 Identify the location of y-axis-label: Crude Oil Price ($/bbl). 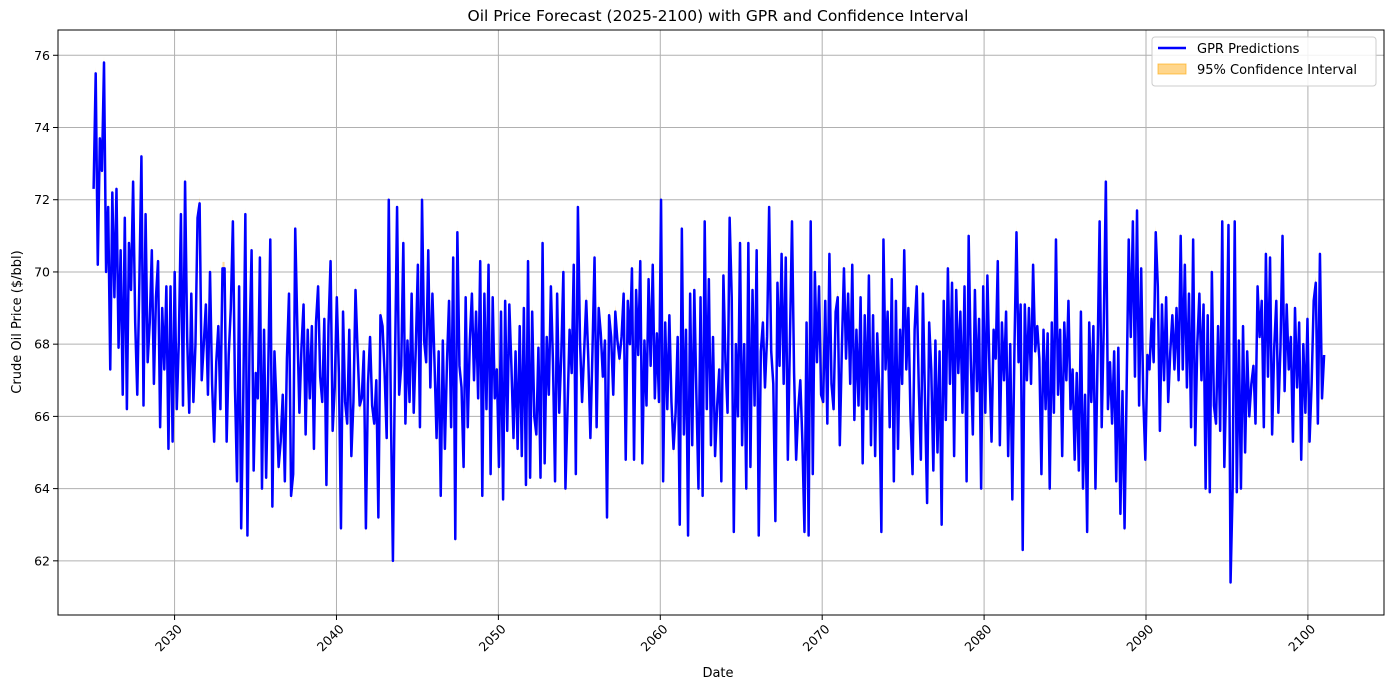
(17, 321).